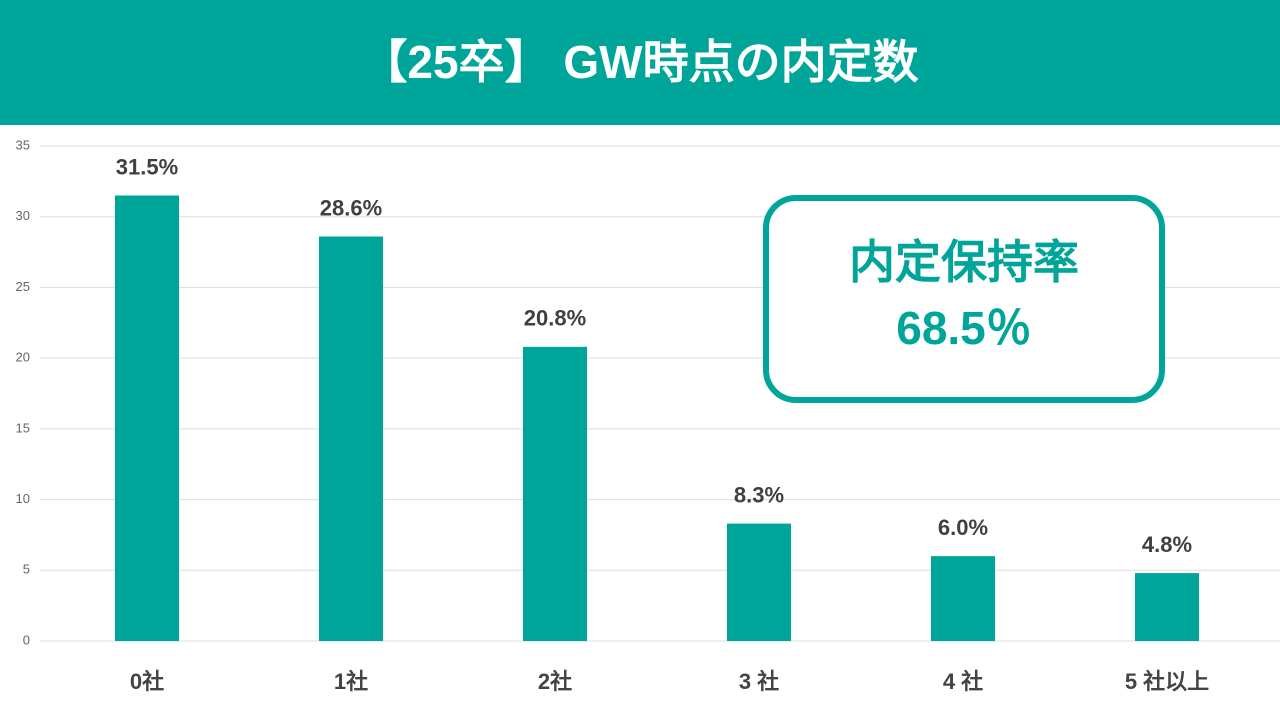 The width and height of the screenshot is (1280, 720). I want to click on data-label: 20.8%, so click(555, 318).